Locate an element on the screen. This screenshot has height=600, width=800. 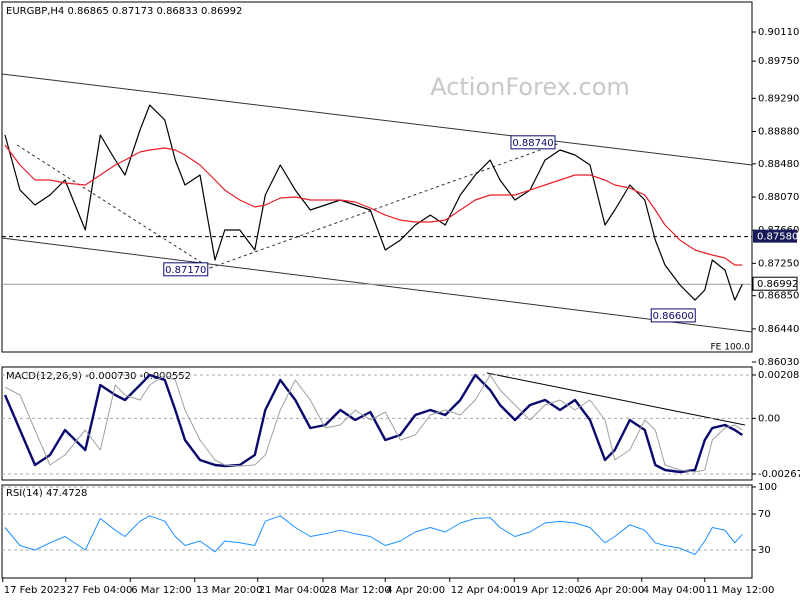
annotation-label: 0.88740 is located at coordinates (532, 143).